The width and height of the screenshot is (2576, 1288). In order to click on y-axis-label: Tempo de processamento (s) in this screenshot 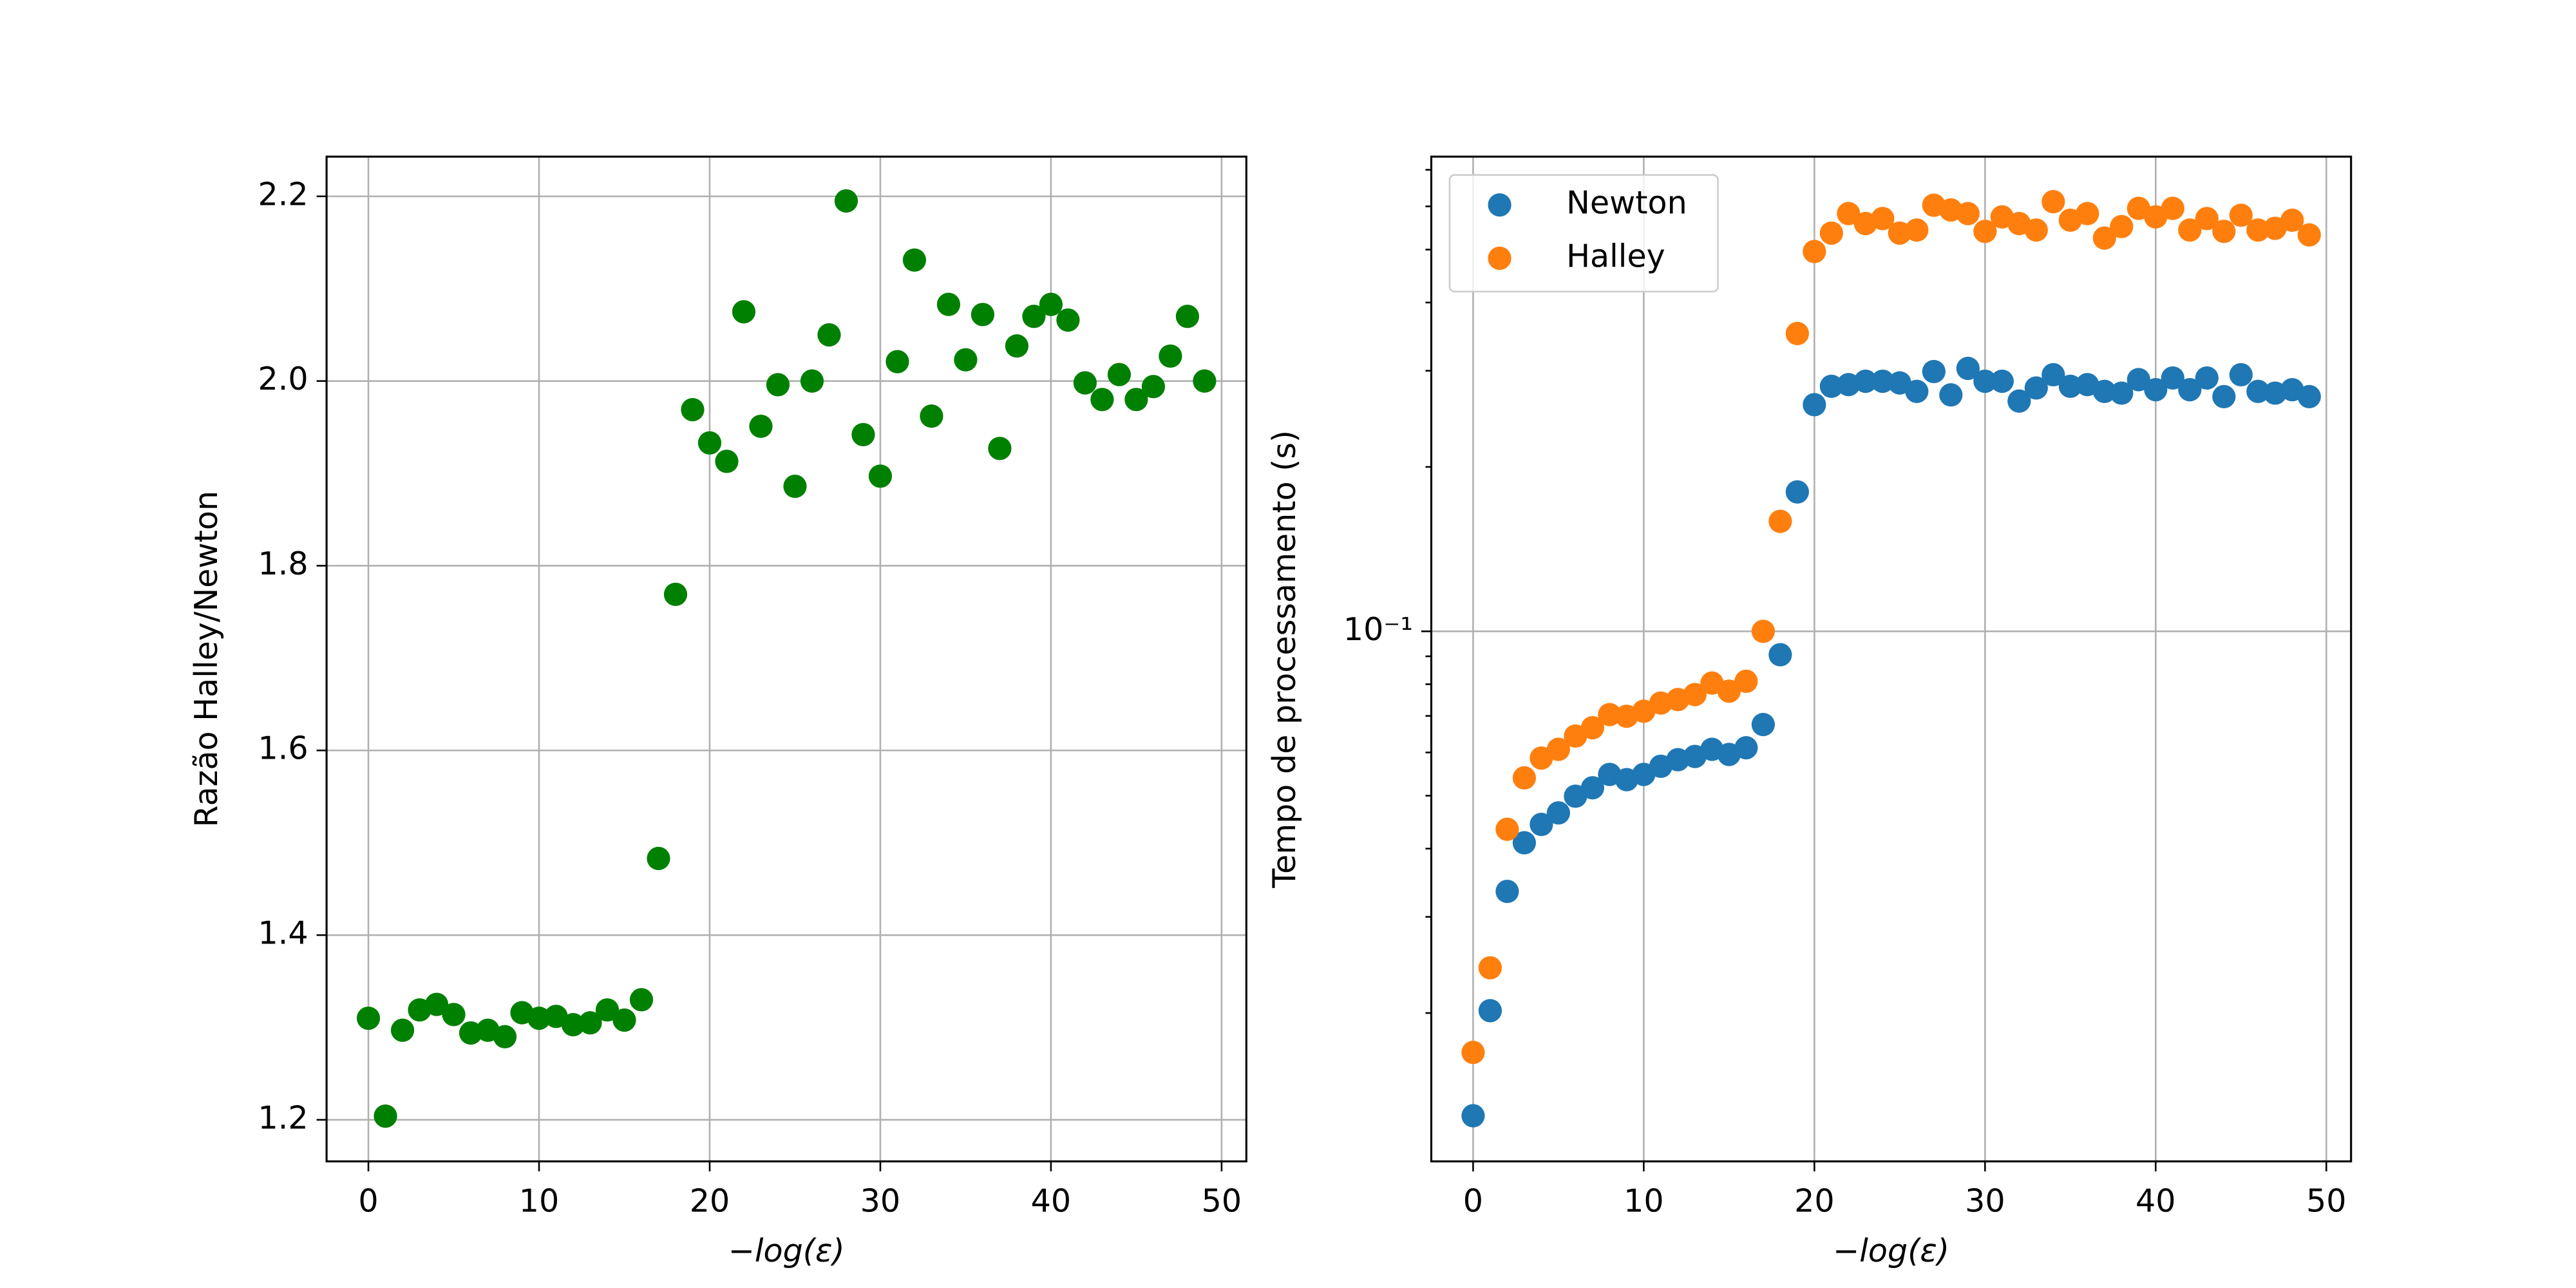, I will do `click(1284, 659)`.